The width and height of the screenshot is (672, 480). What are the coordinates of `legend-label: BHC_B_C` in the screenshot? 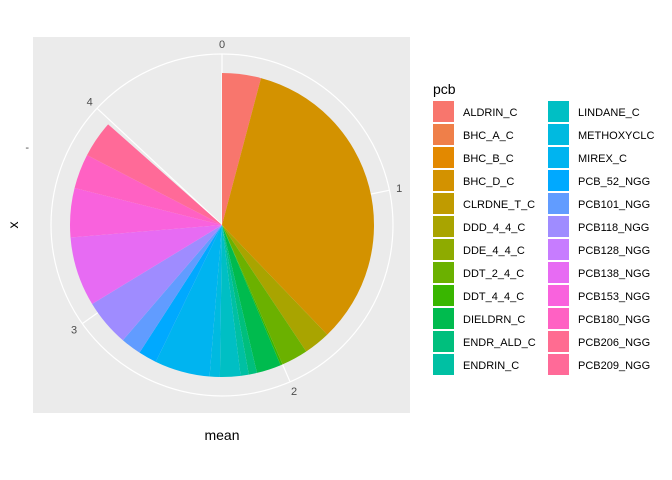 It's located at (488, 159).